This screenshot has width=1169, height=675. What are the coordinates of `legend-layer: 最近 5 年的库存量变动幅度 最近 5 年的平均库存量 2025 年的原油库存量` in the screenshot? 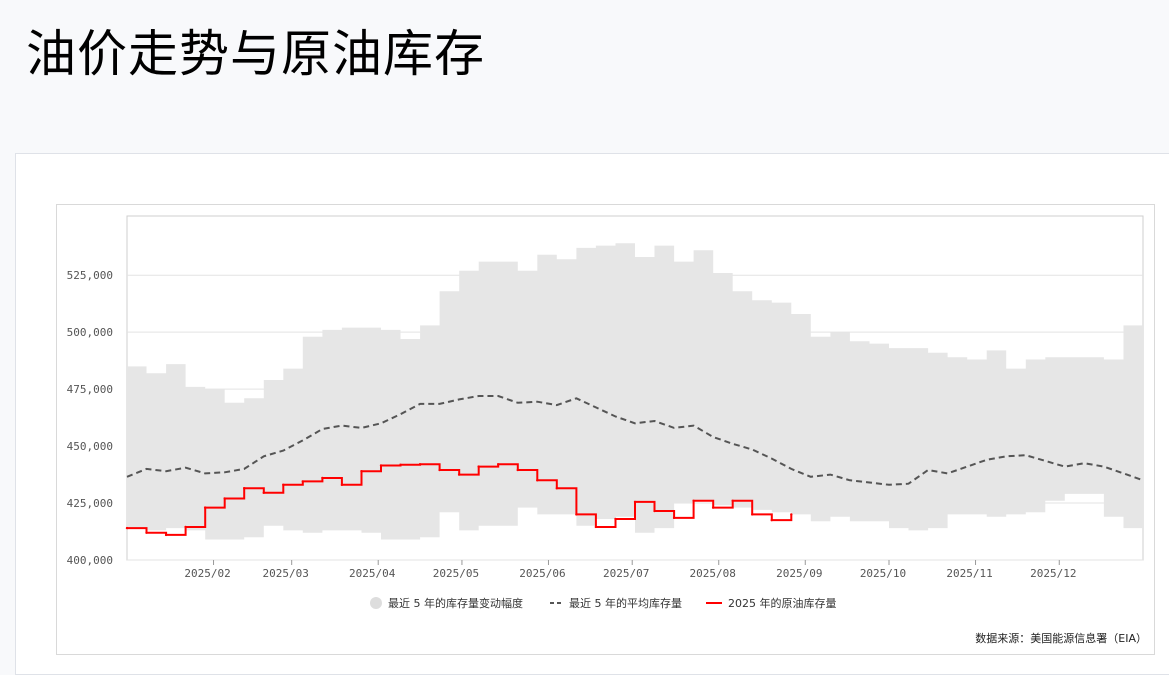 It's located at (603, 603).